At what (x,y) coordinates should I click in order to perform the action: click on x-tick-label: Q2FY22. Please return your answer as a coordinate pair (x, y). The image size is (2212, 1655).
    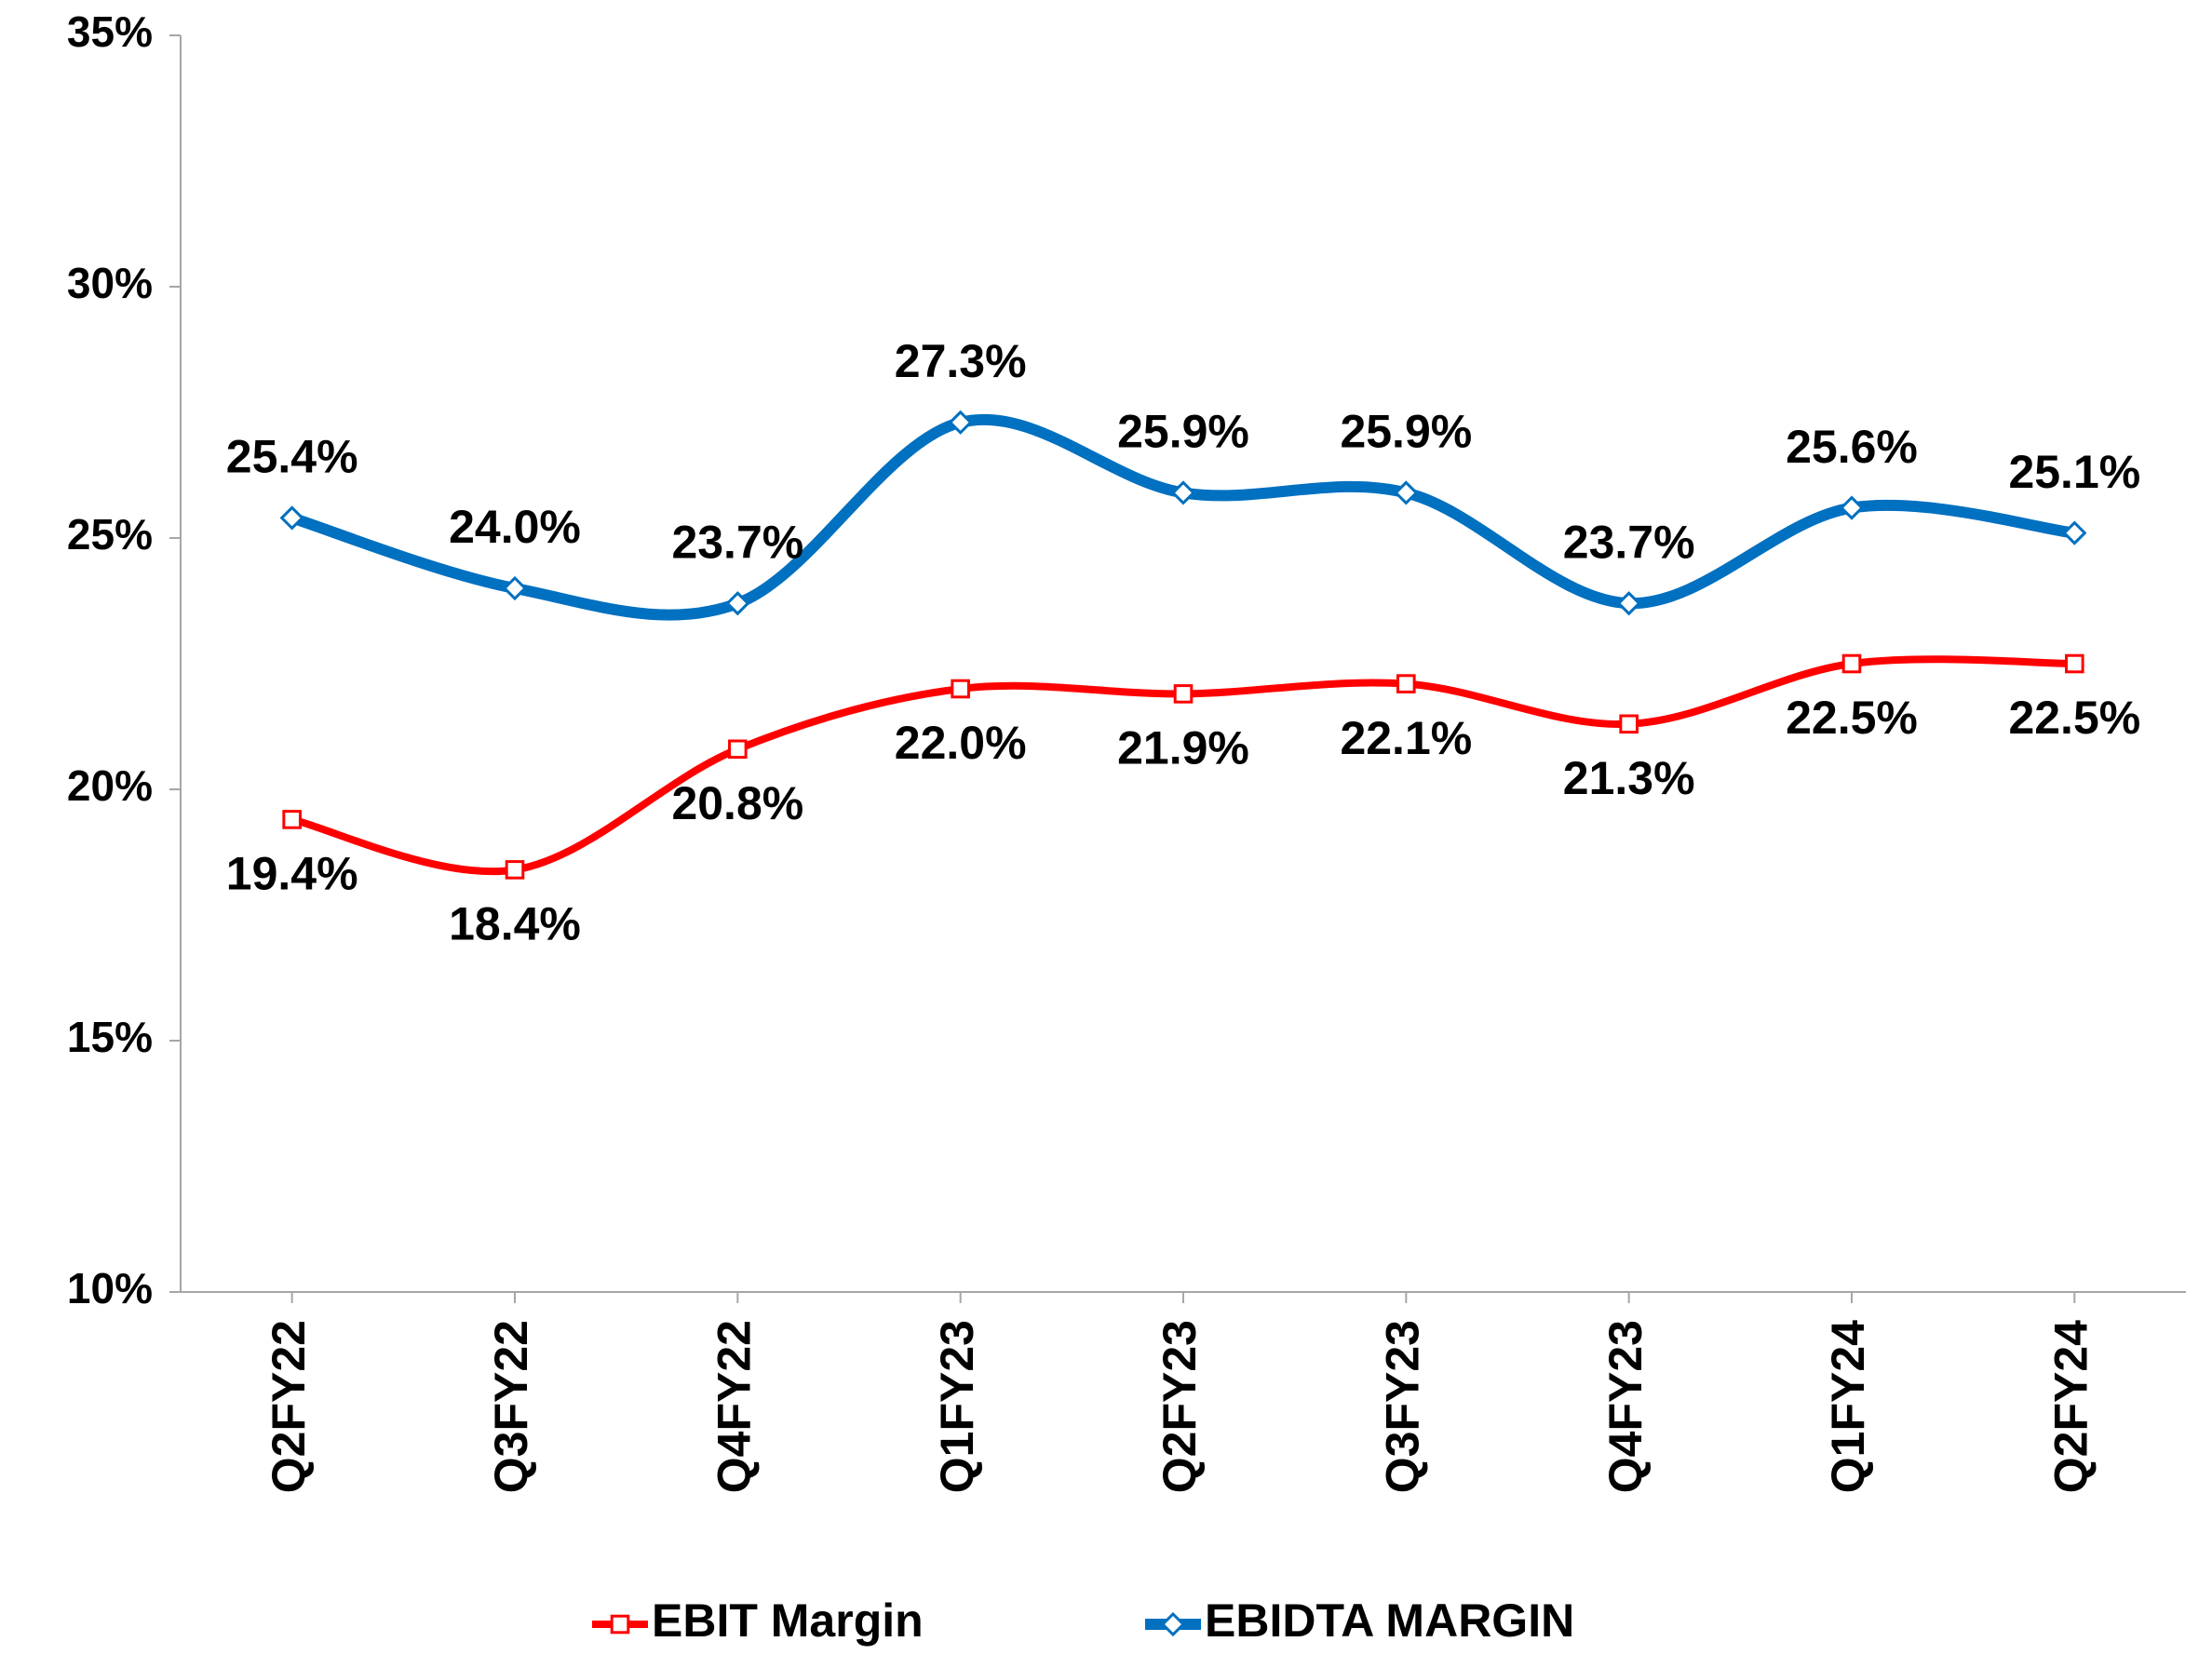
    Looking at the image, I should click on (289, 1406).